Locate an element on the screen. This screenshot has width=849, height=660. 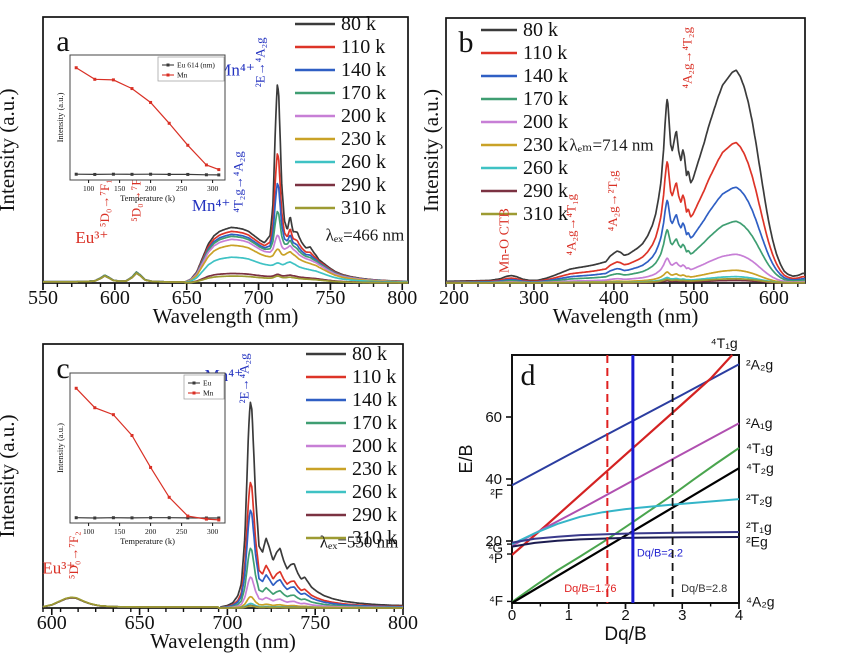
ts-line-²A₂g is located at coordinates (625, 425).